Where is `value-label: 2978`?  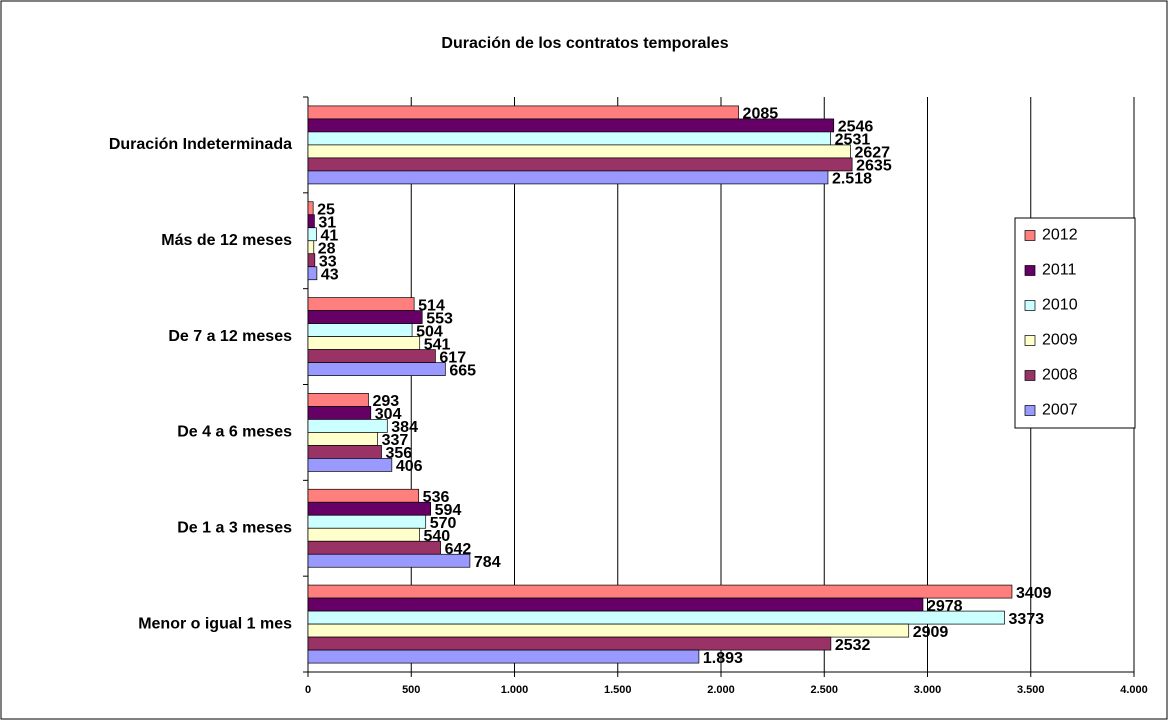 value-label: 2978 is located at coordinates (945, 606).